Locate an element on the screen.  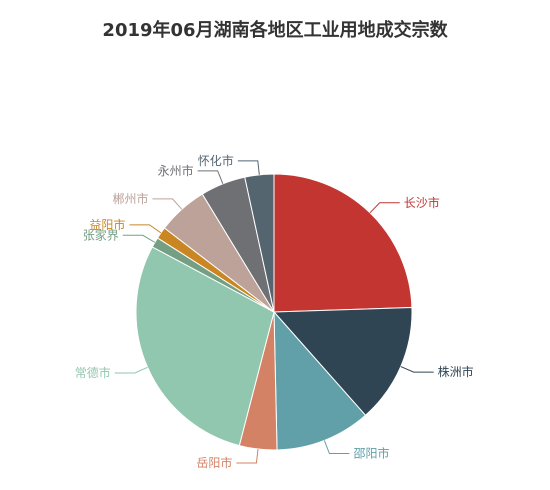
pie-label-1: 株洲市 is located at coordinates (456, 371).